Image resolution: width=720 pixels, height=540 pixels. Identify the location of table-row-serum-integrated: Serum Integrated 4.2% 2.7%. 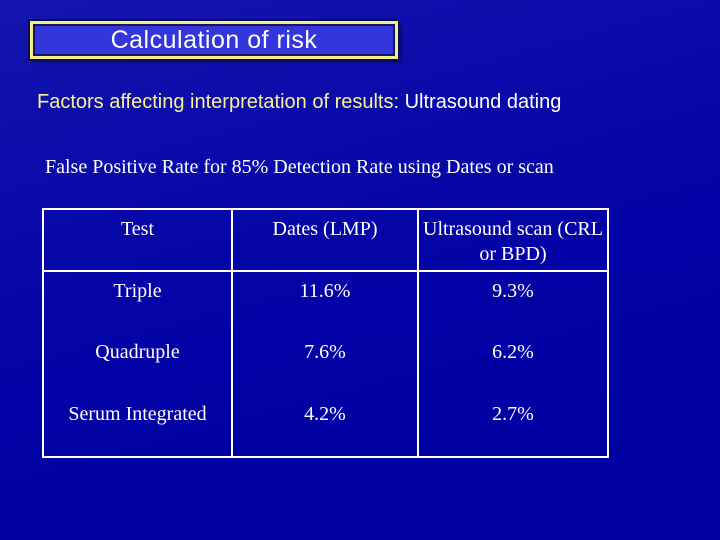
(325, 426).